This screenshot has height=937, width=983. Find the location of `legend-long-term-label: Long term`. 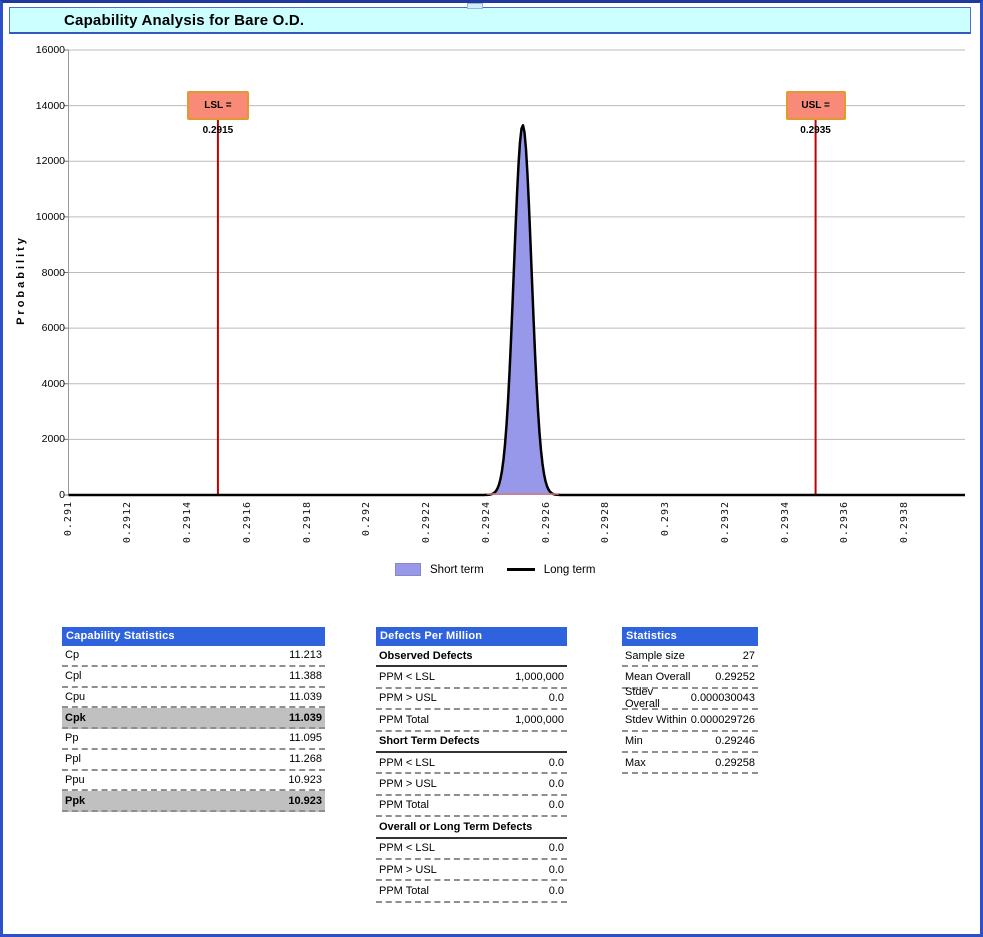

legend-long-term-label: Long term is located at coordinates (569, 569).